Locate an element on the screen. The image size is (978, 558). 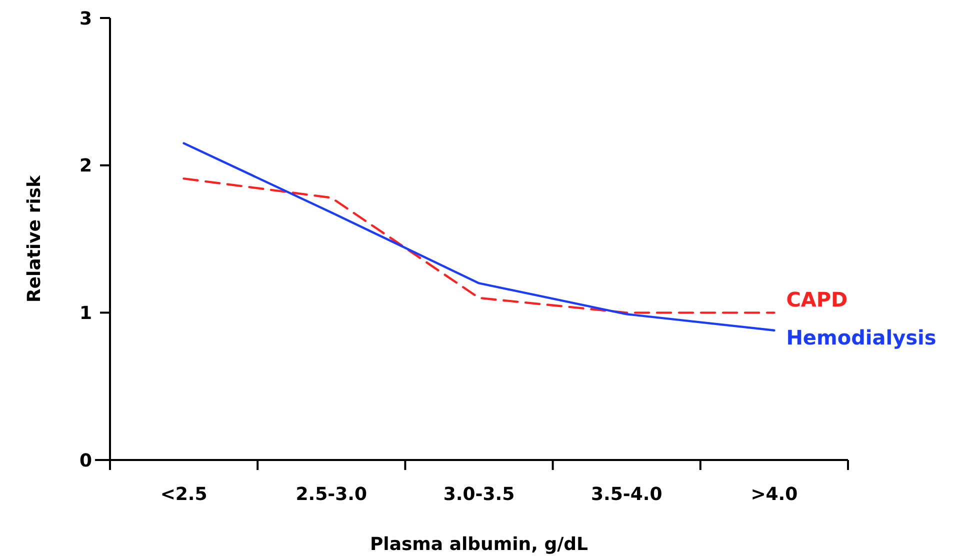
y-tick-label: 0 is located at coordinates (85, 461).